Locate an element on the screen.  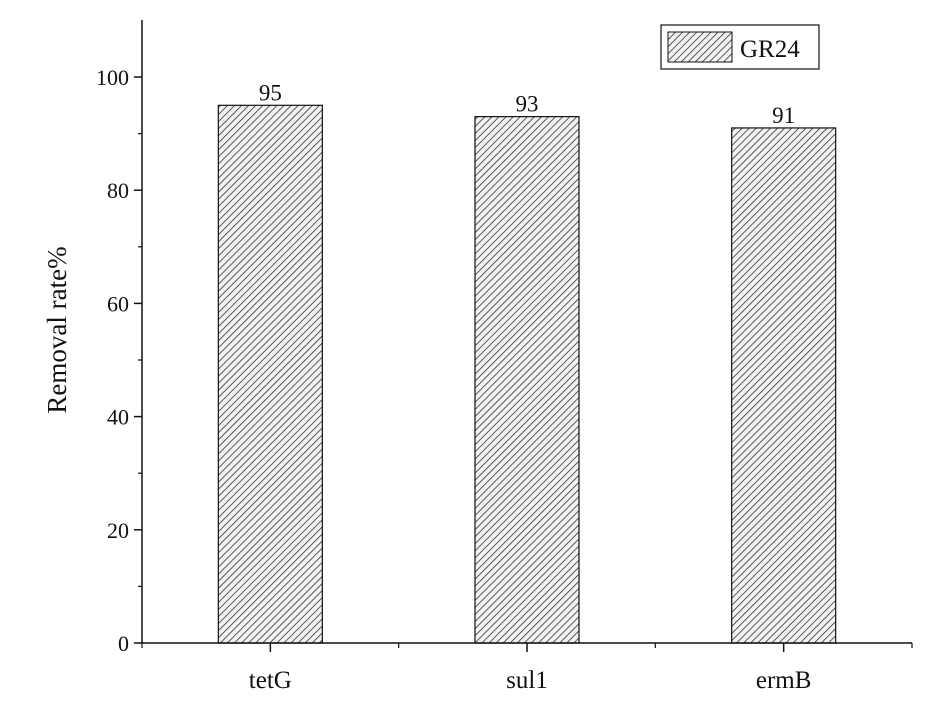
bar-ermB is located at coordinates (784, 385).